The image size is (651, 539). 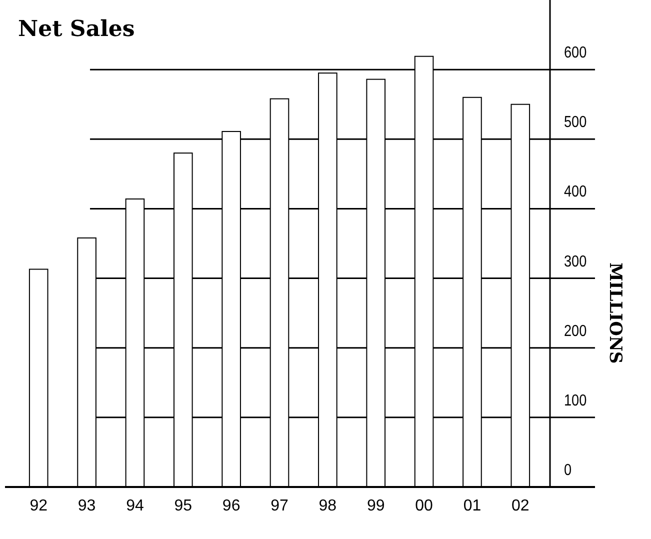 What do you see at coordinates (76, 29) in the screenshot?
I see `text: Net Sales` at bounding box center [76, 29].